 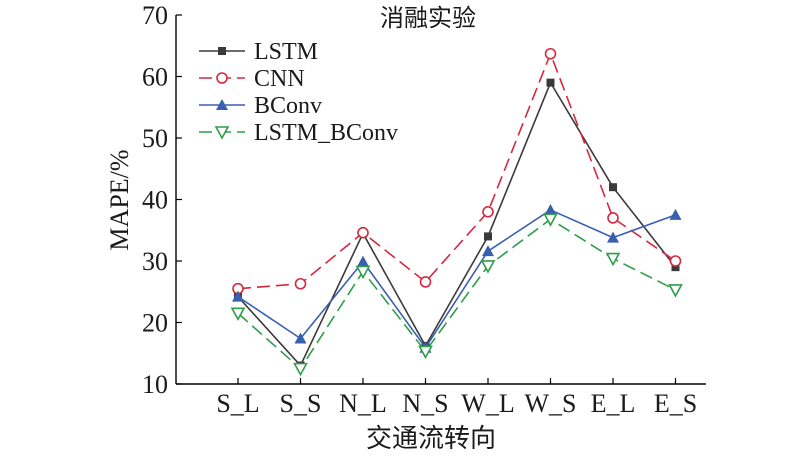 What do you see at coordinates (425, 282) in the screenshot?
I see `data-point-cnn-n-s` at bounding box center [425, 282].